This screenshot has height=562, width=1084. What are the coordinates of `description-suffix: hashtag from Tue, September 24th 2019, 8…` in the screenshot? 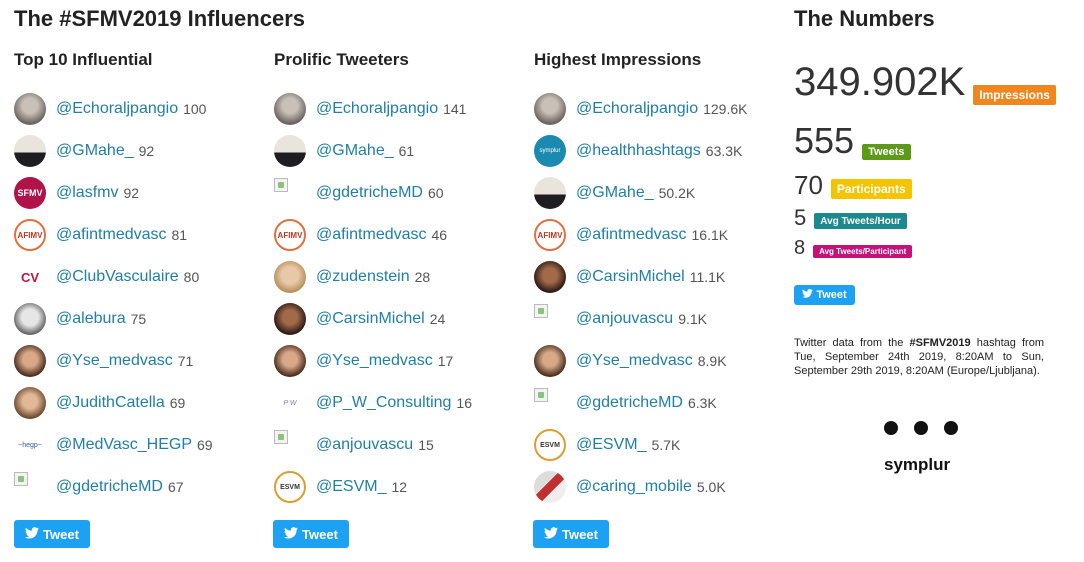 It's located at (919, 357).